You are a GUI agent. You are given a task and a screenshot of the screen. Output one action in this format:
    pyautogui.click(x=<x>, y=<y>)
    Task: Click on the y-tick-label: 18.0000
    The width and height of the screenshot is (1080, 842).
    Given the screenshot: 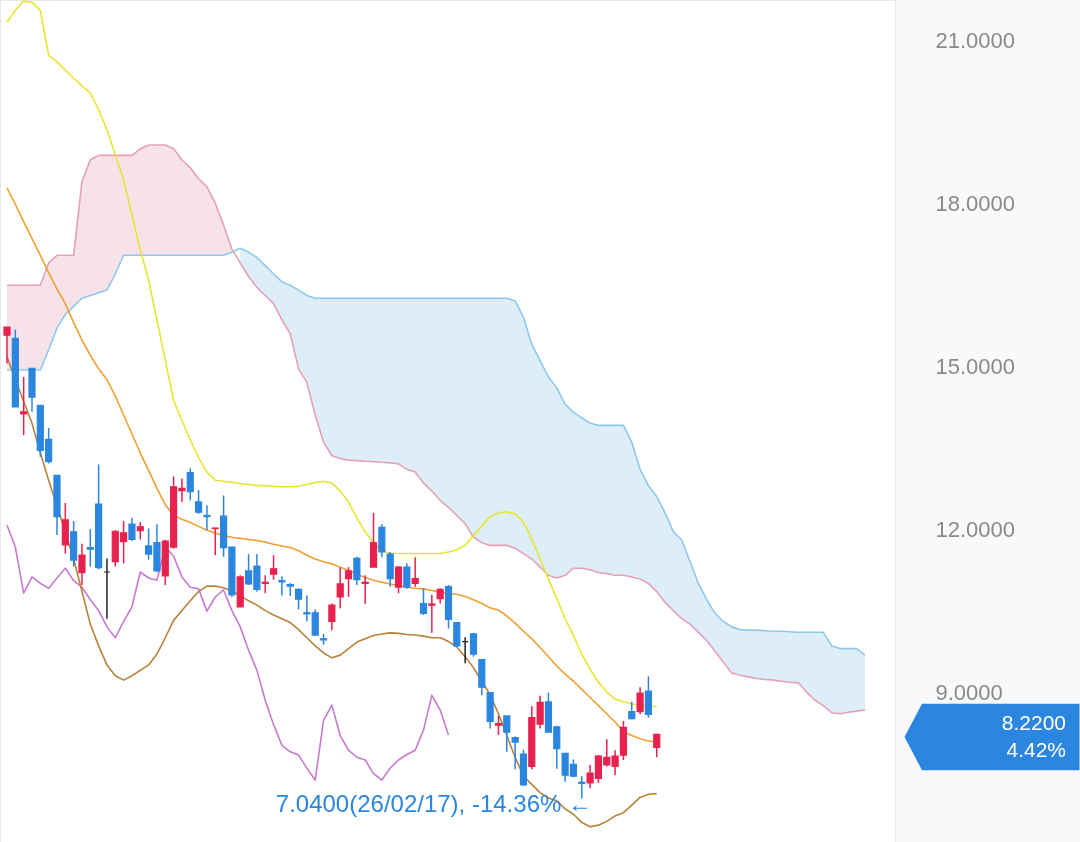 What is the action you would take?
    pyautogui.click(x=975, y=203)
    